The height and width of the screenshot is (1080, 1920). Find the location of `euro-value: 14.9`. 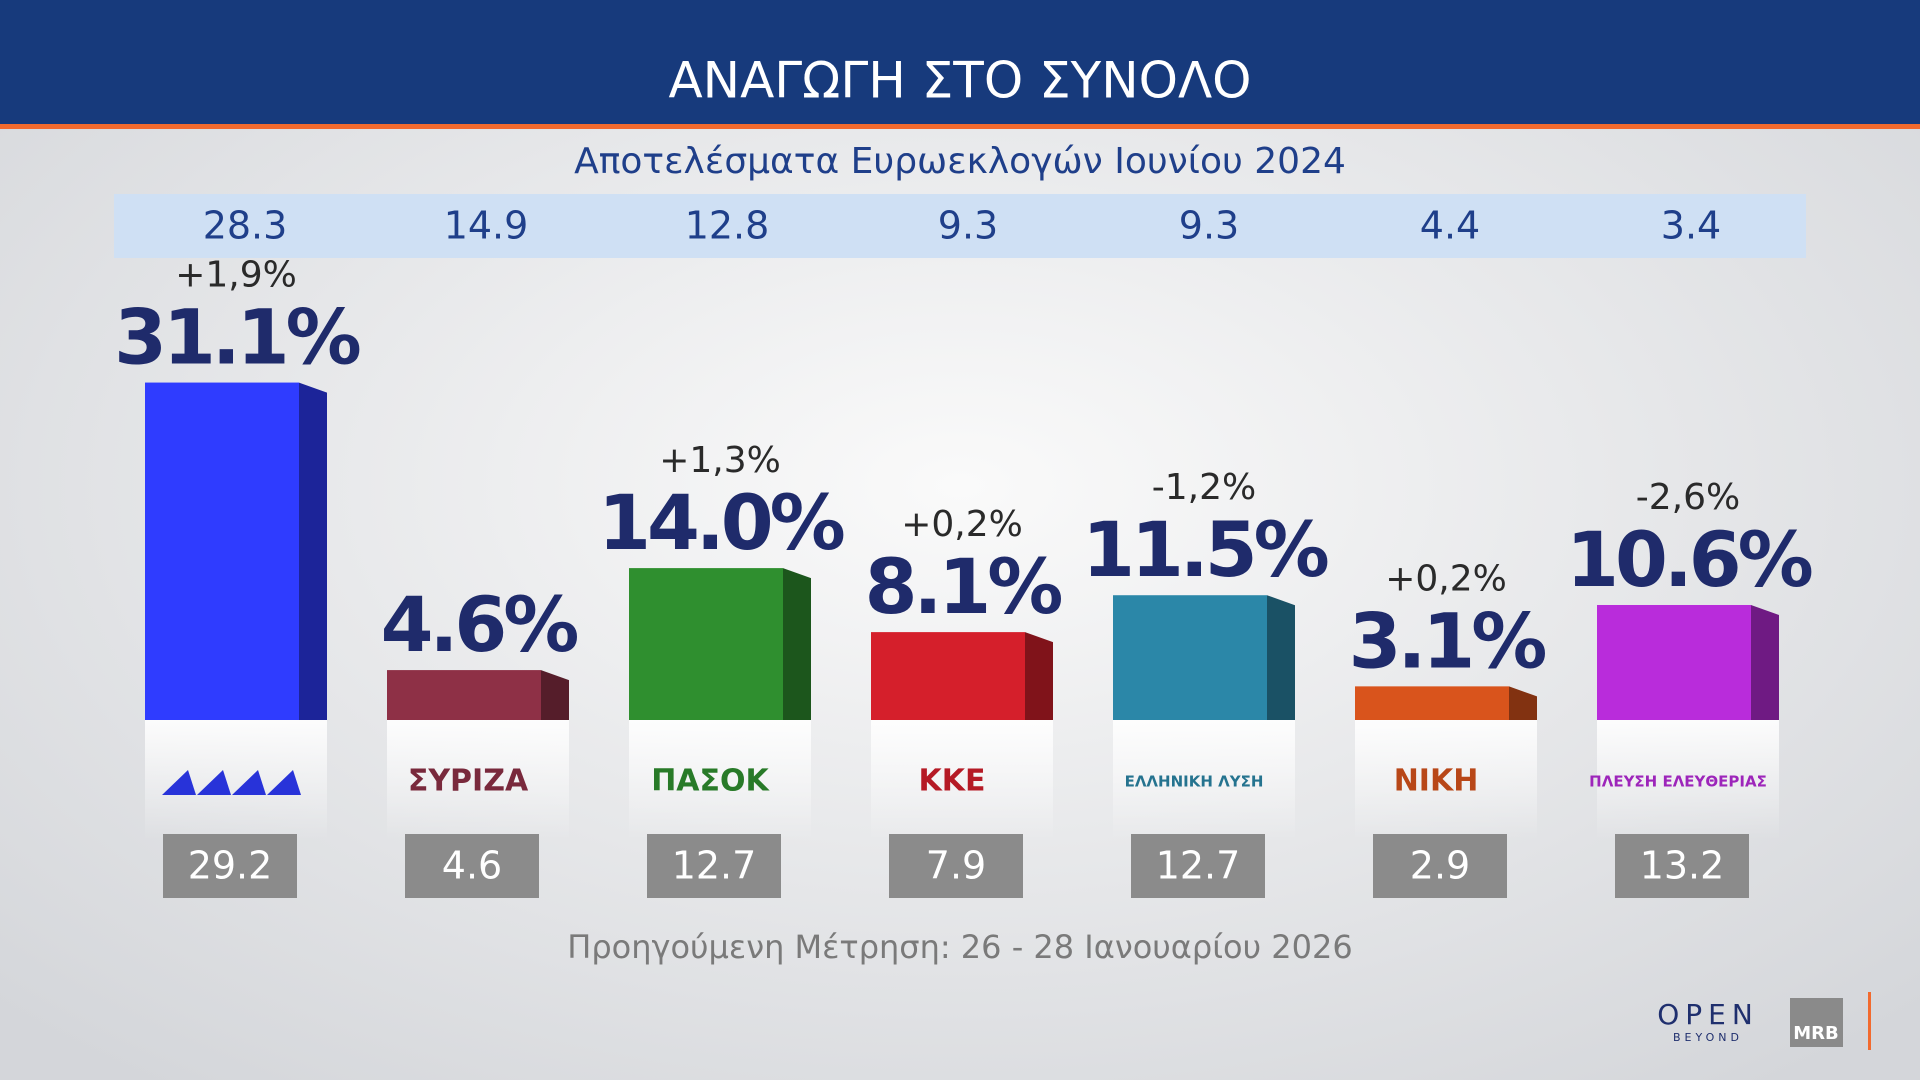

euro-value: 14.9 is located at coordinates (486, 226).